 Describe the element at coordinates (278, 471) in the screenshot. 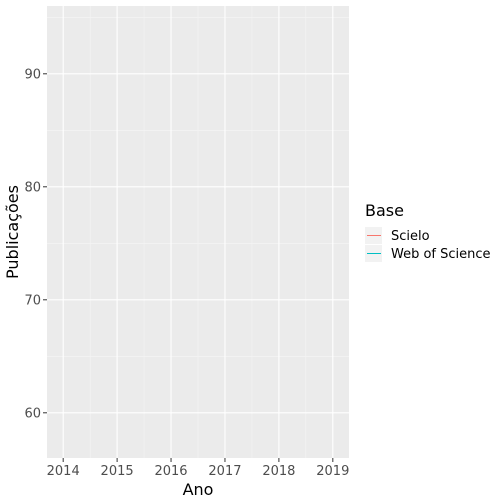

I see `x-tick-label: 2018` at that location.